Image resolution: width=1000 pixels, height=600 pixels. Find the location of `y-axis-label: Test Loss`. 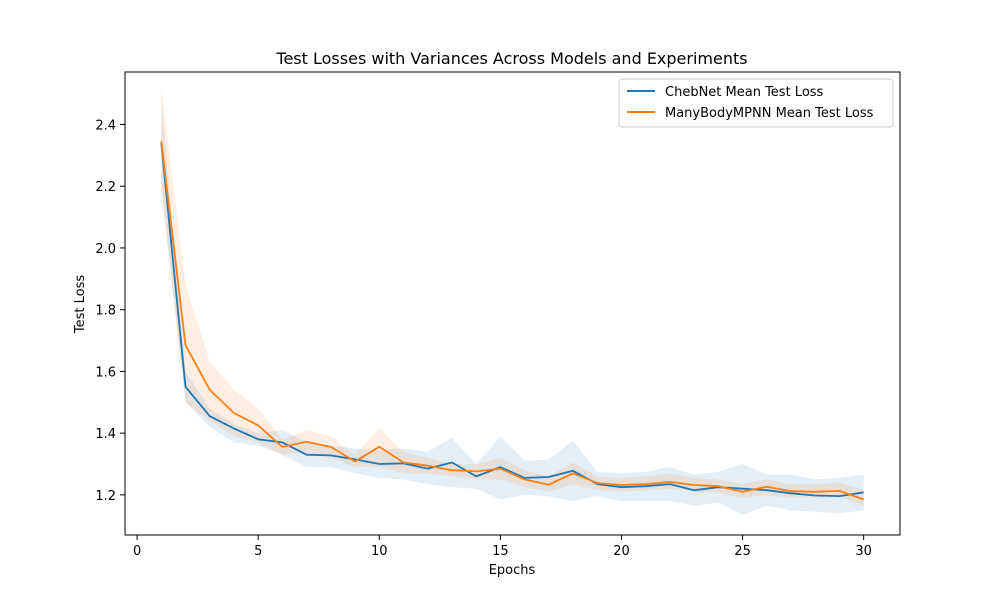

y-axis-label: Test Loss is located at coordinates (80, 304).